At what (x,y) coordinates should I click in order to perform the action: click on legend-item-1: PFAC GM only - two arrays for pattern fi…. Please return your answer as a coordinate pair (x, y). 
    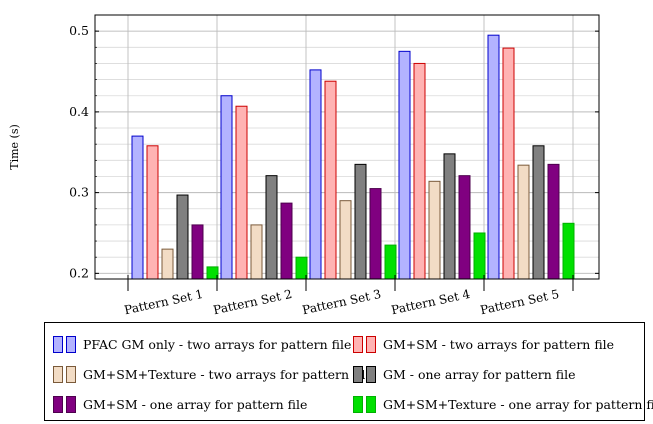
    Looking at the image, I should click on (202, 344).